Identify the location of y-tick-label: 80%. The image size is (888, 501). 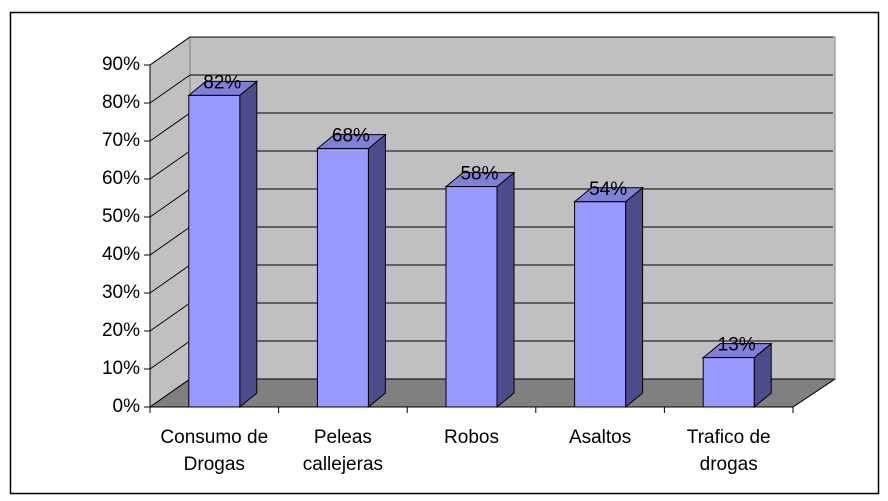
(121, 102).